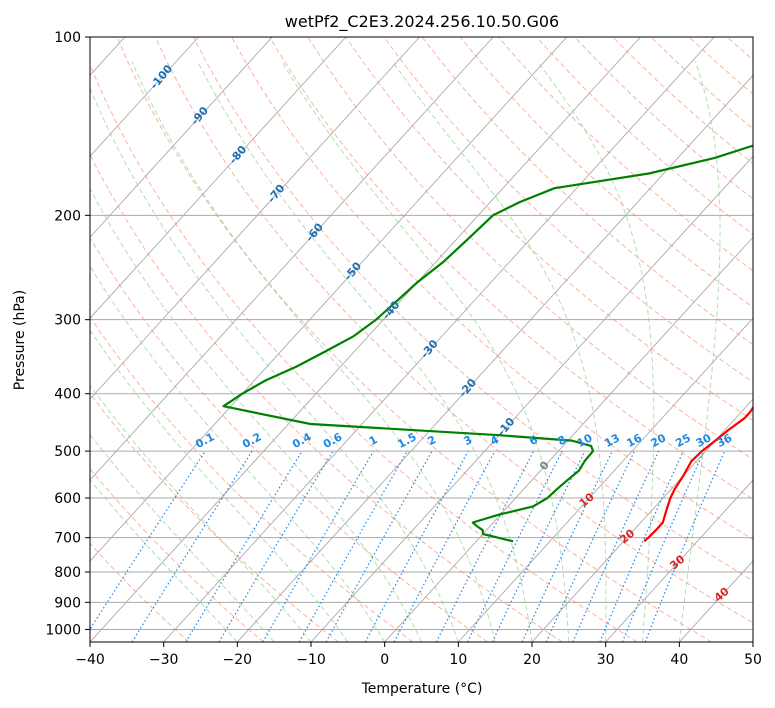 This screenshot has width=775, height=708. What do you see at coordinates (384, 660) in the screenshot?
I see `x-tick-label: 0` at bounding box center [384, 660].